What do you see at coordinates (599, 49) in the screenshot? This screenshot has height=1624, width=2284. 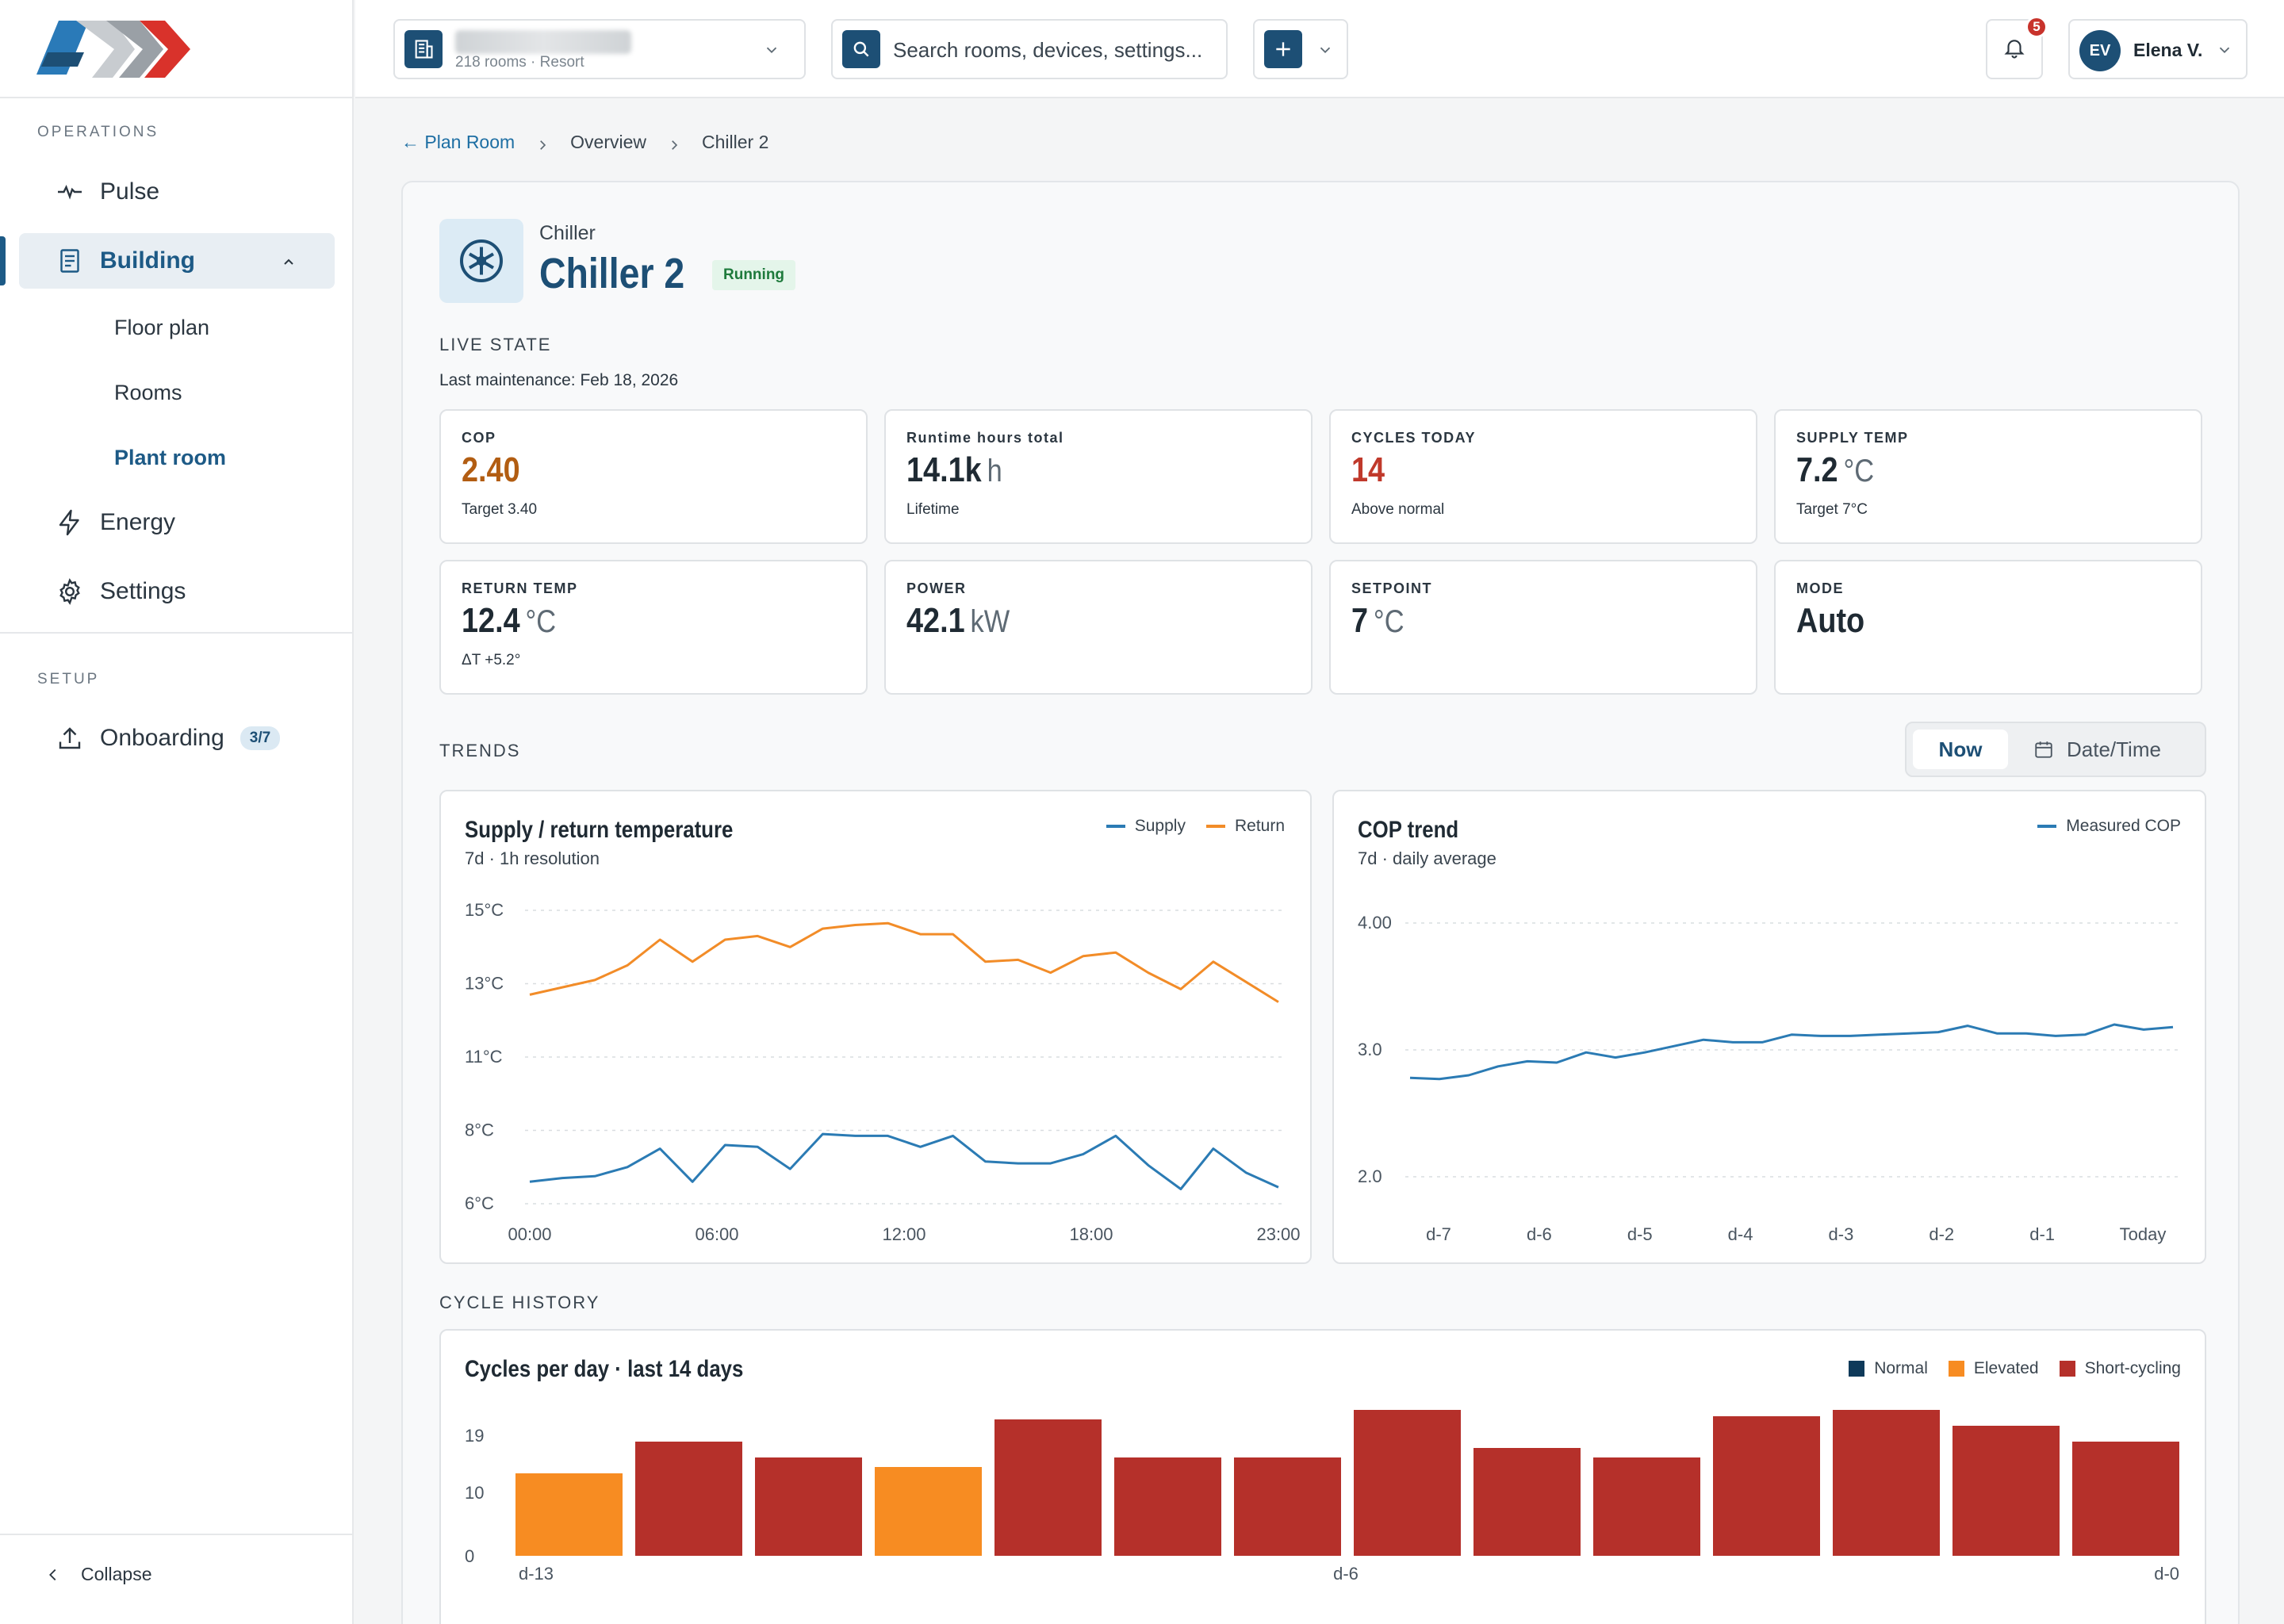 I see `building-selector: 218 rooms · Resort` at bounding box center [599, 49].